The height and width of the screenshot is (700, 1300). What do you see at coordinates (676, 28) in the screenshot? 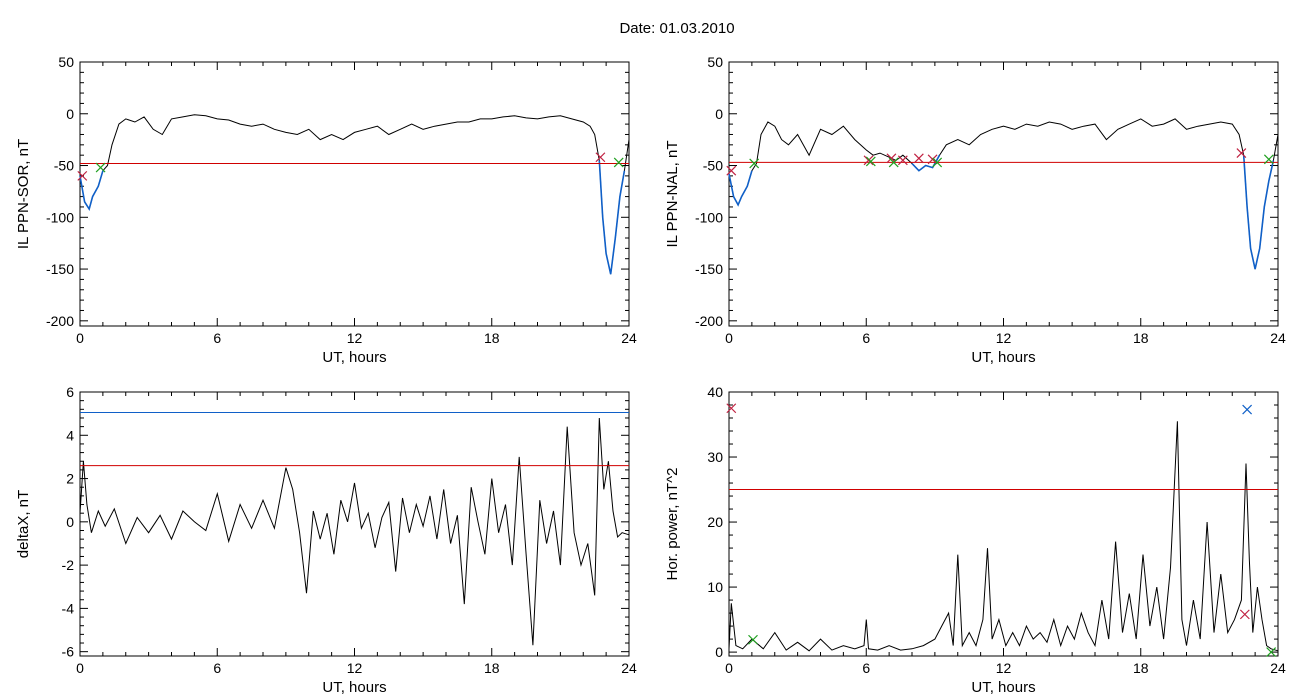
I see `page-title: Date: 01.03.2010` at bounding box center [676, 28].